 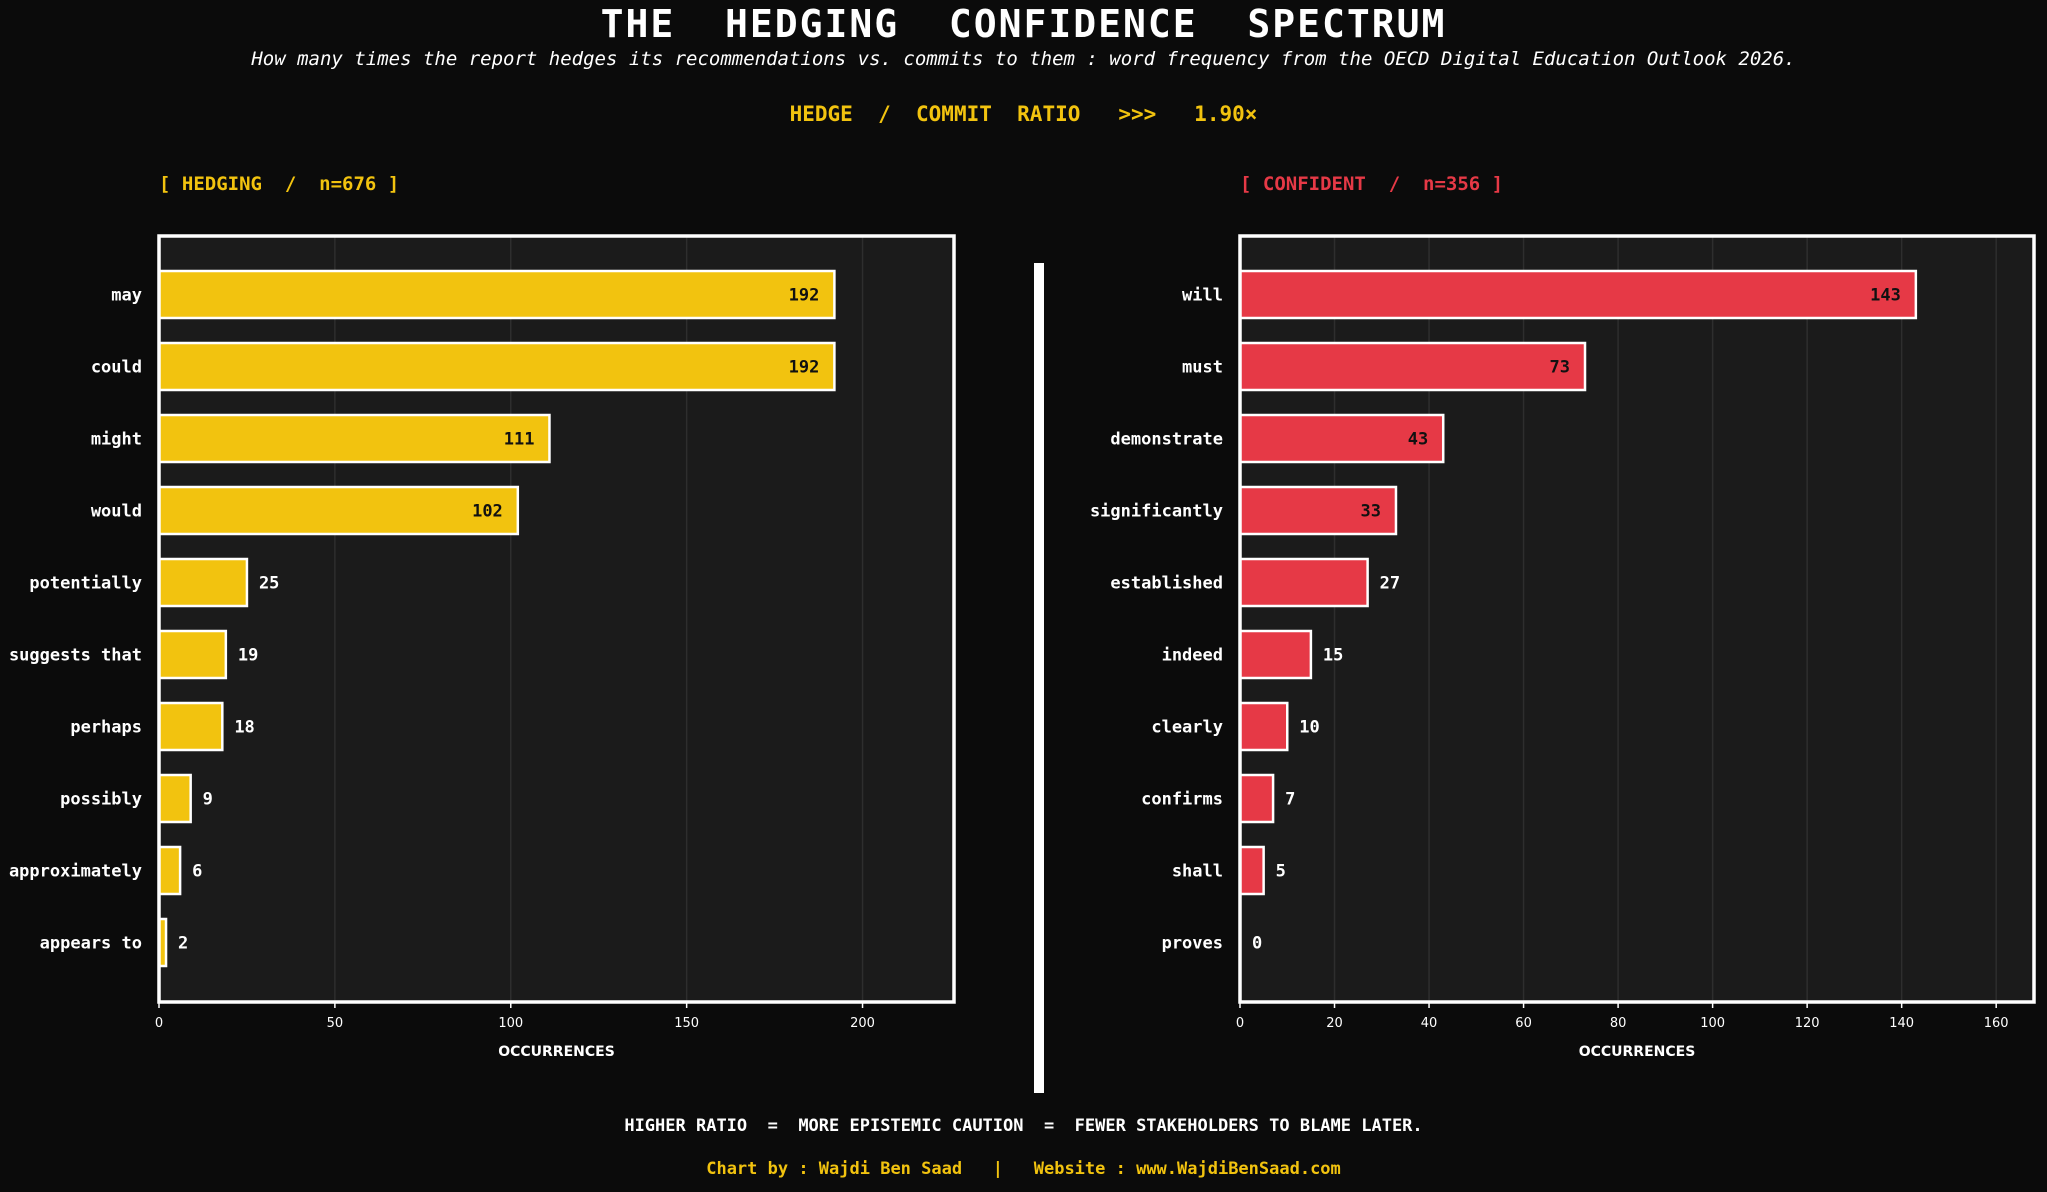 What do you see at coordinates (1370, 512) in the screenshot?
I see `confident-value-label: 33` at bounding box center [1370, 512].